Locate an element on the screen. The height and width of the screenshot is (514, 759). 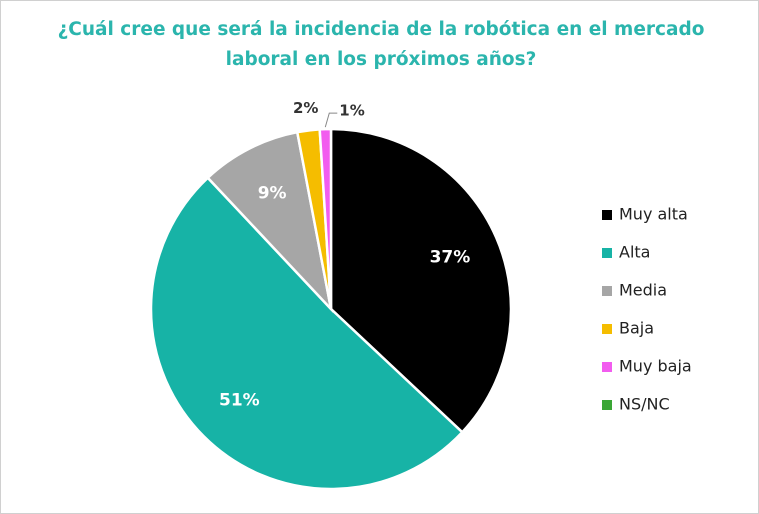
legend-label: Muy alta is located at coordinates (653, 214).